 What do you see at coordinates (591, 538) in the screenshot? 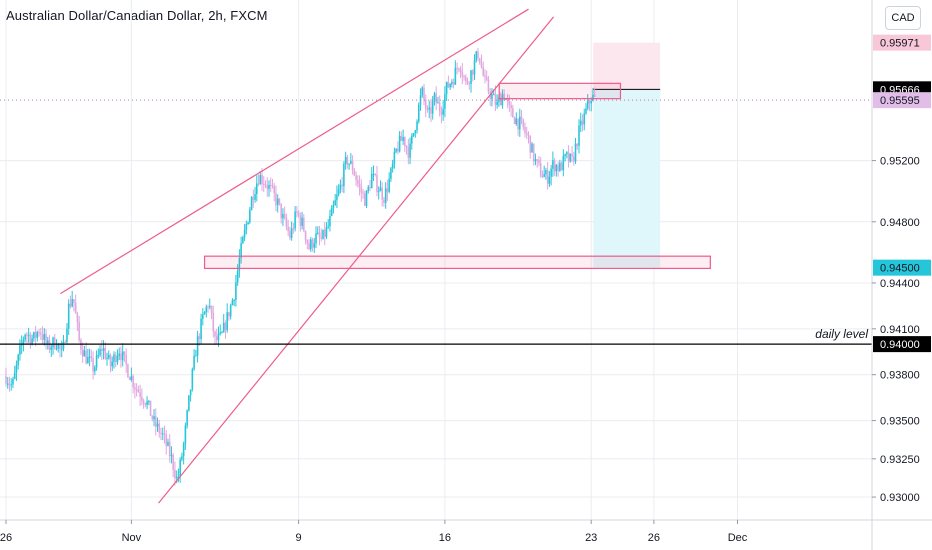
I see `x-tick-label: 23` at bounding box center [591, 538].